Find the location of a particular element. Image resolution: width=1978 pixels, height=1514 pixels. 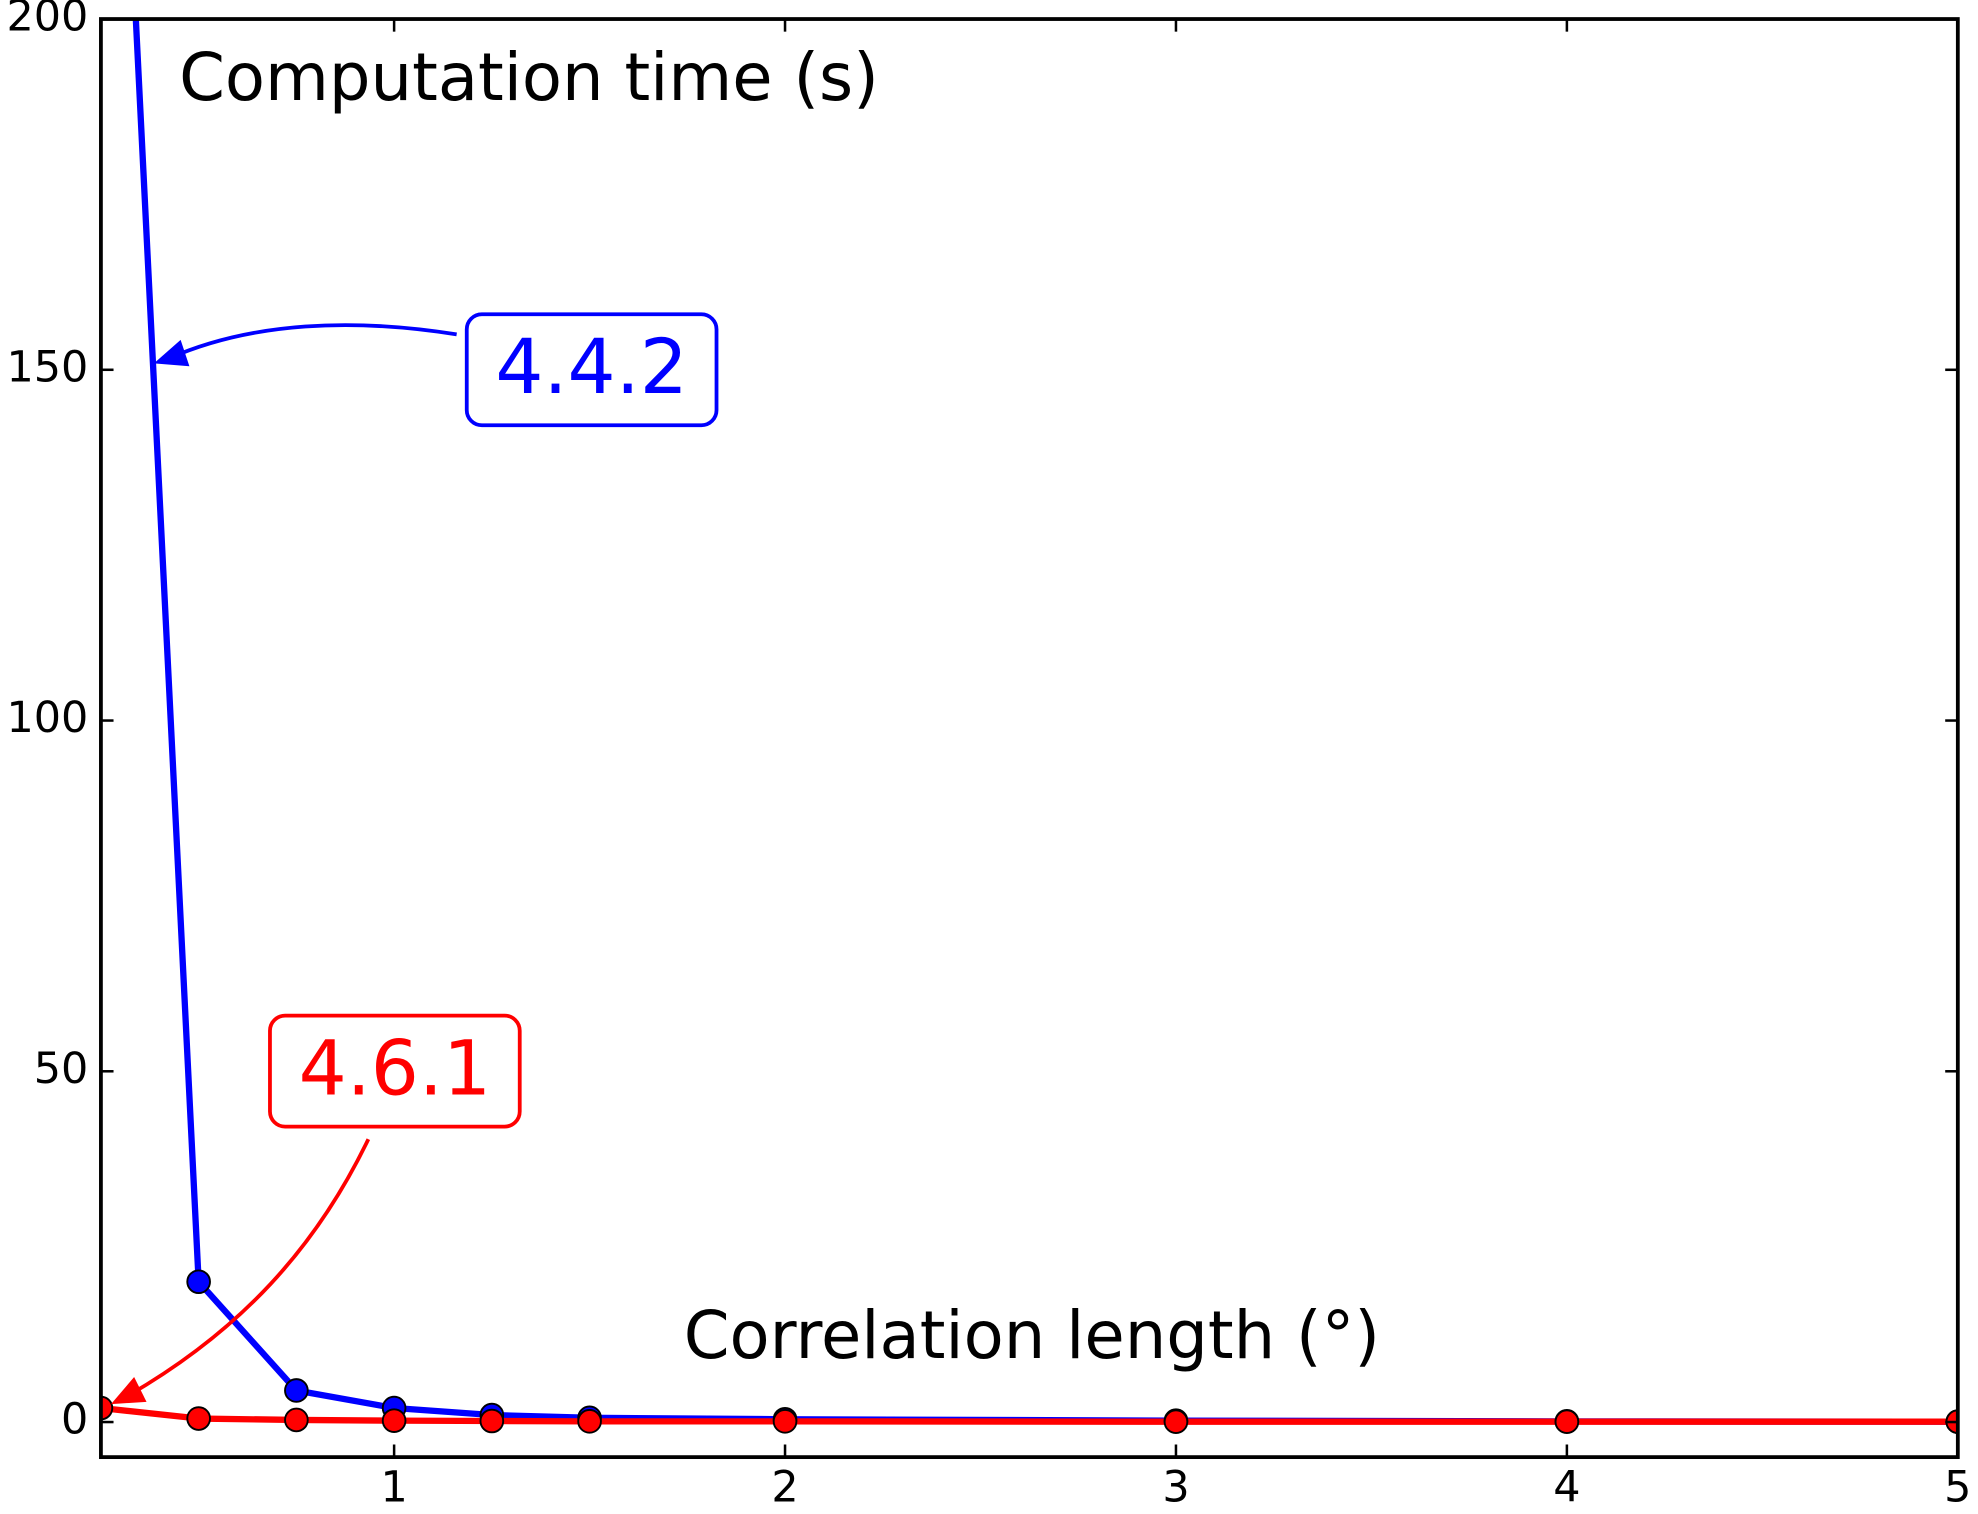

x-axis-label: Correlation length (°) is located at coordinates (1032, 1336).